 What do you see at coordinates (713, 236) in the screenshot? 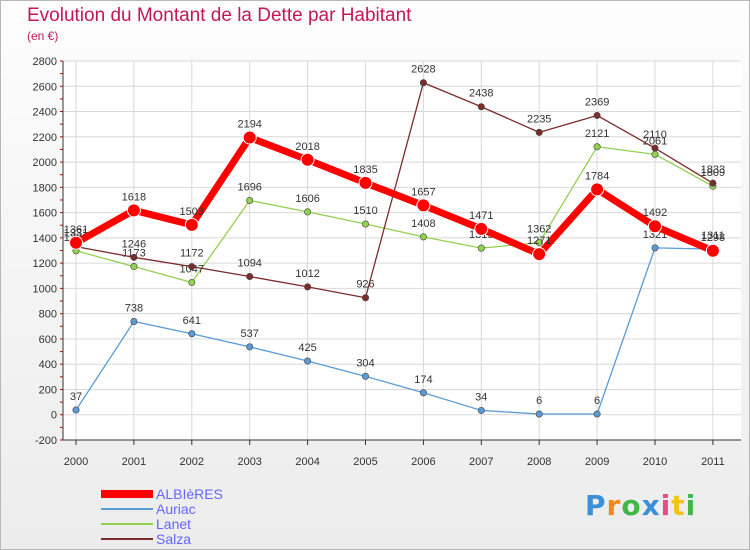
I see `data-label-auriac: 1311` at bounding box center [713, 236].